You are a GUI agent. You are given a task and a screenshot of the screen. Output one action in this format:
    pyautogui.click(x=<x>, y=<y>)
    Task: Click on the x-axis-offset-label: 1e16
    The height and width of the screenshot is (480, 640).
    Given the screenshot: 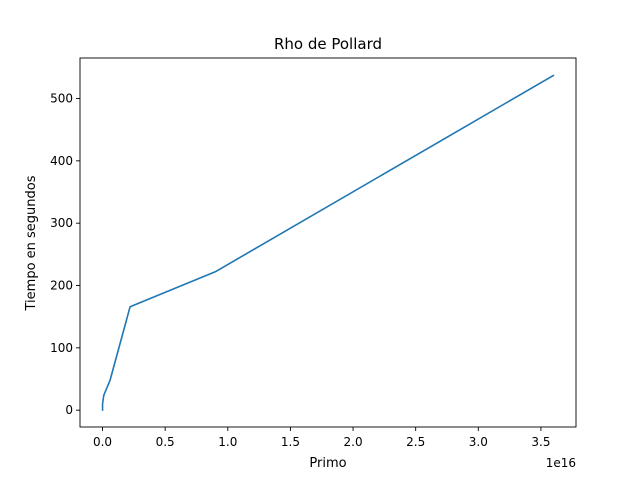 What is the action you would take?
    pyautogui.click(x=561, y=463)
    